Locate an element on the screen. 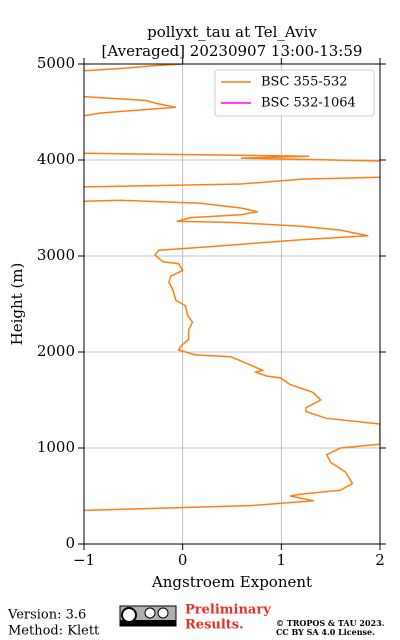 The image size is (400, 640). x-tick-label: 1 is located at coordinates (282, 560).